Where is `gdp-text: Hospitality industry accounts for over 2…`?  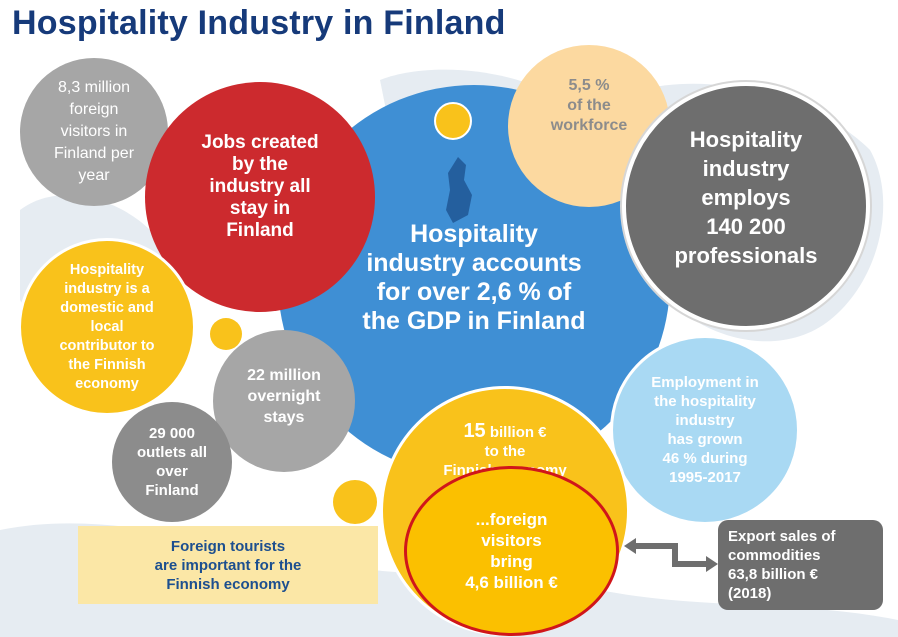
gdp-text: Hospitality industry accounts for over 2… is located at coordinates (474, 277).